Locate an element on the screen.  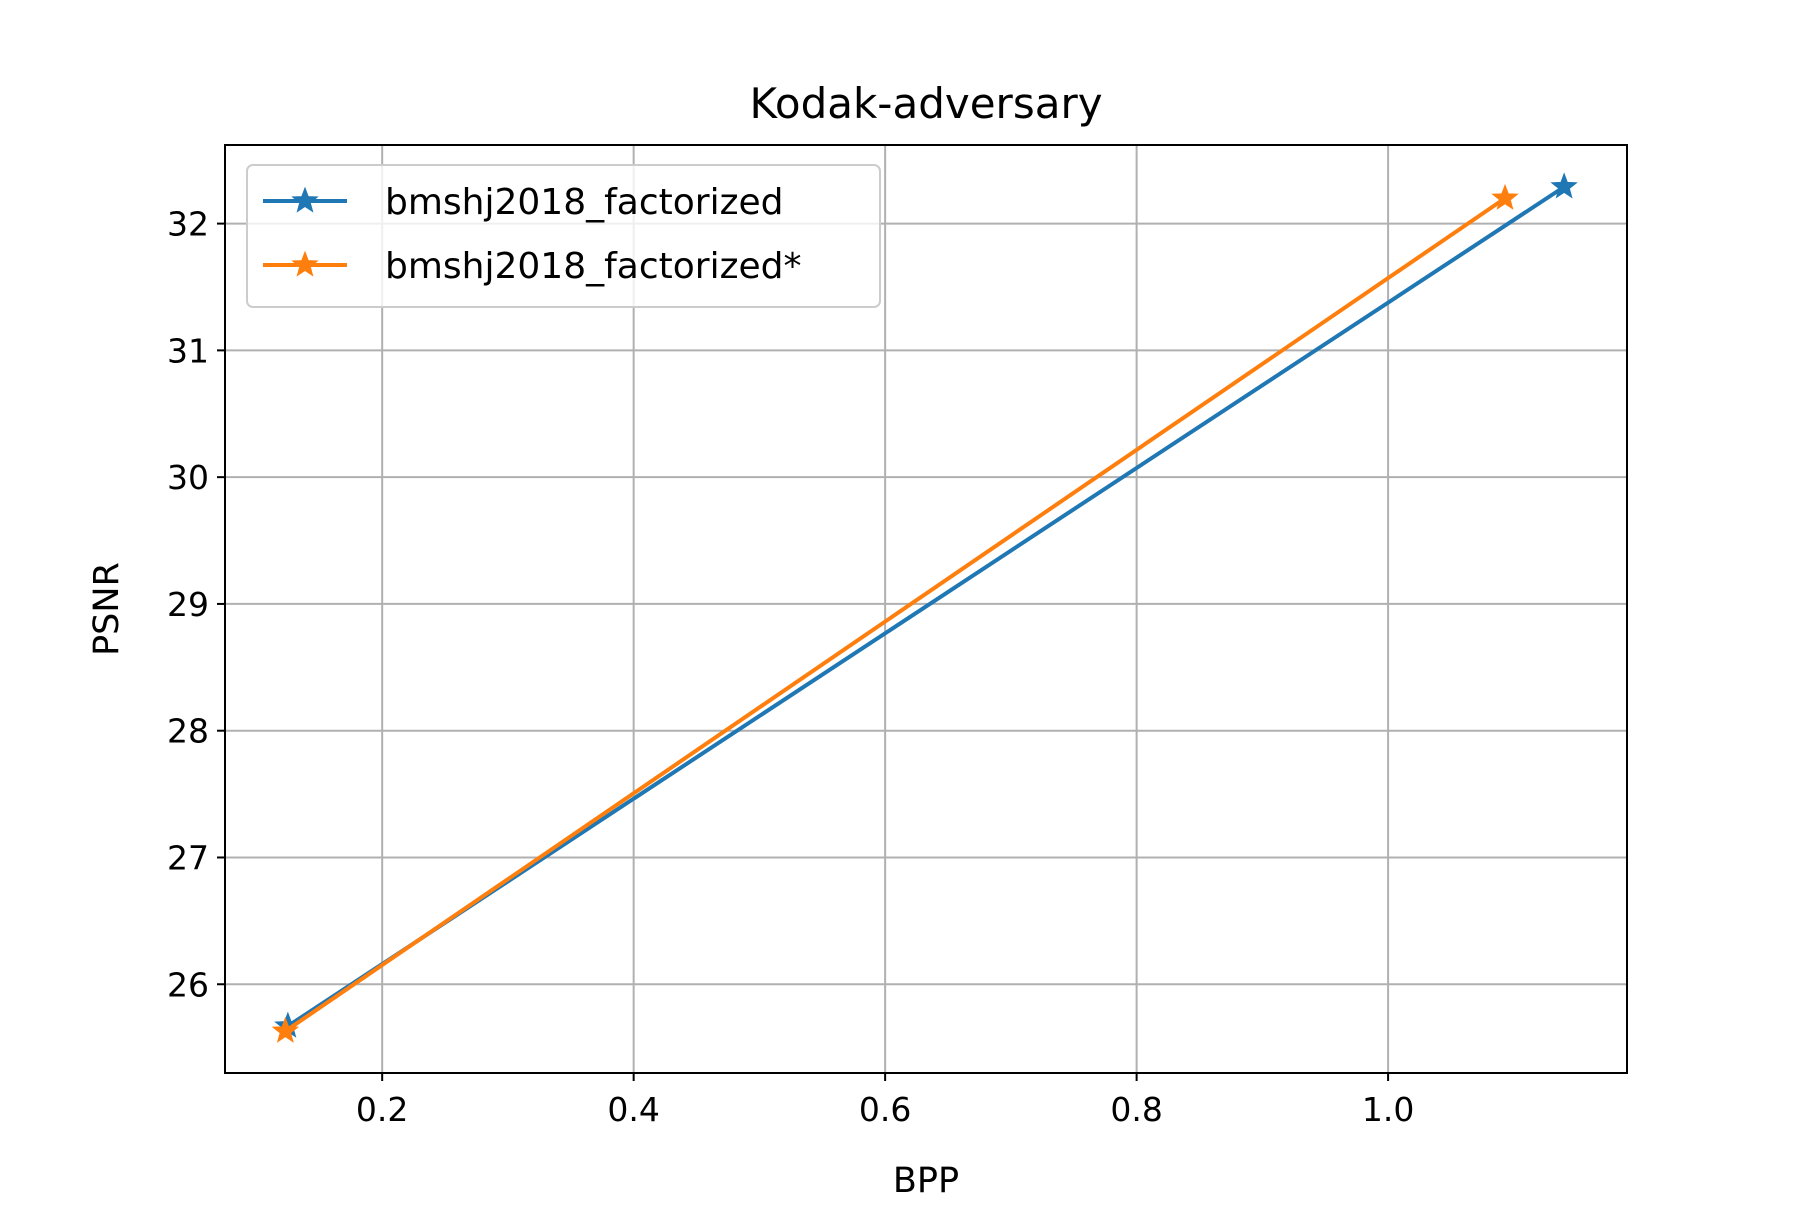
y-tick-label: 26 is located at coordinates (188, 984).